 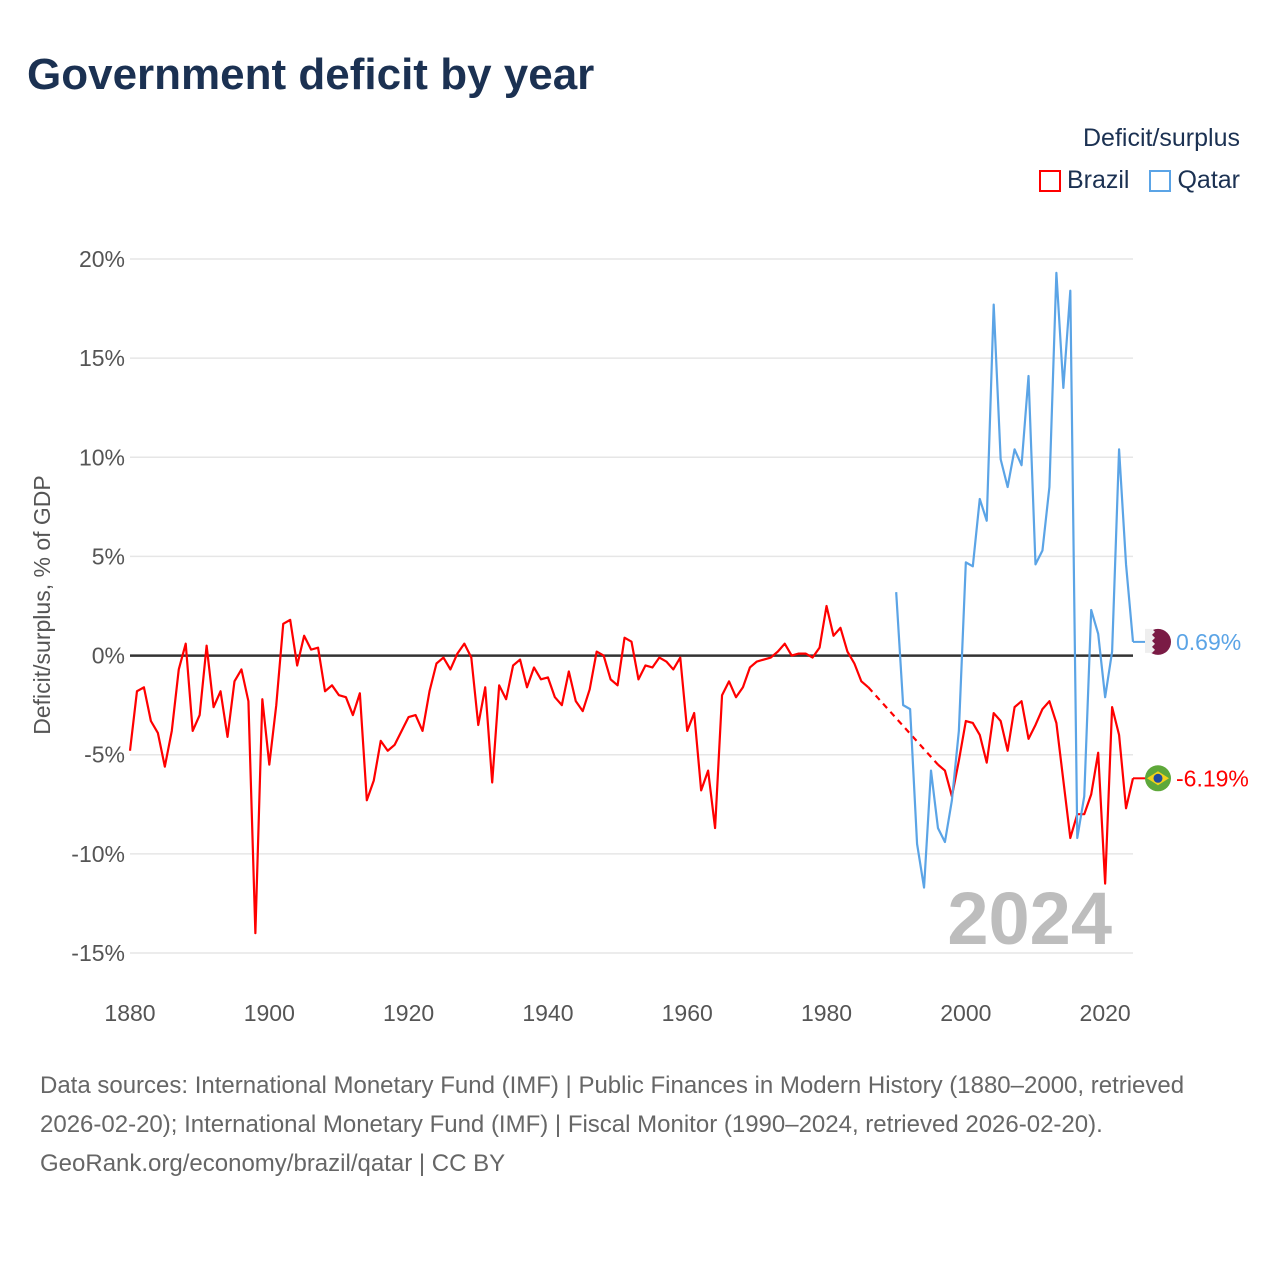 I want to click on x-tick-label: 1900, so click(x=269, y=1013).